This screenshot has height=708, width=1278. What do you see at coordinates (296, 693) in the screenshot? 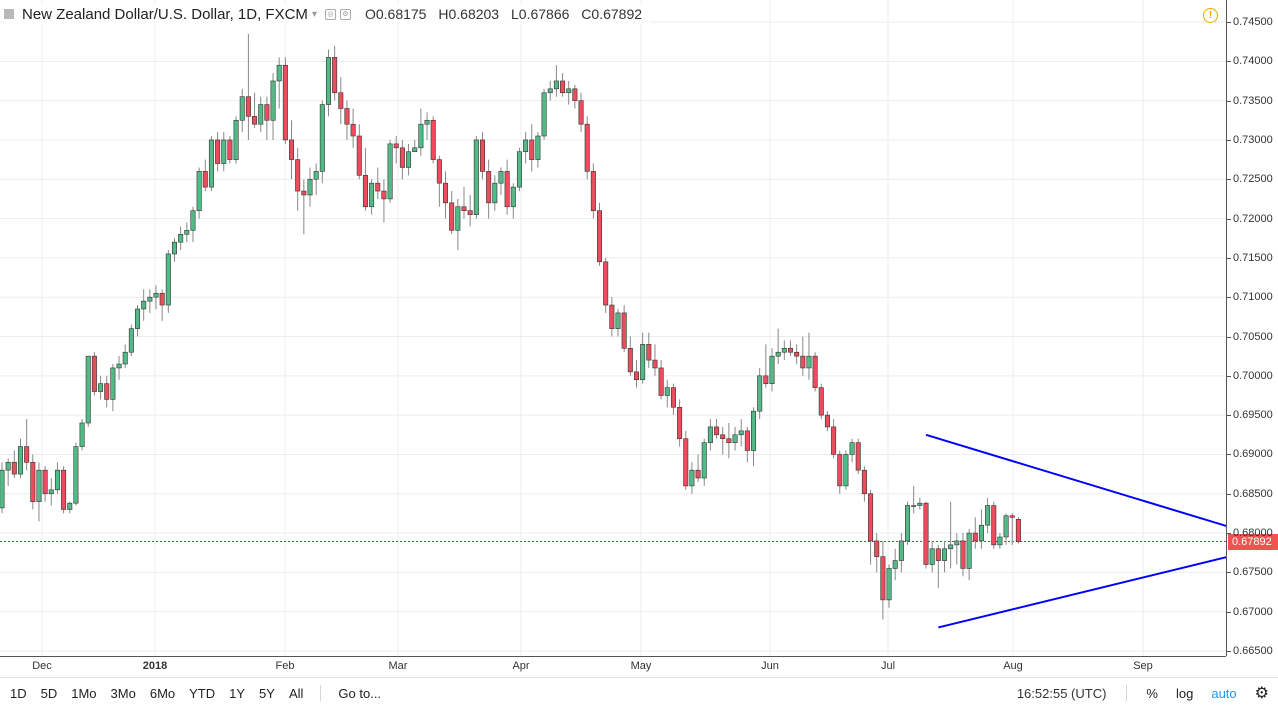
I see `range-button-all: All` at bounding box center [296, 693].